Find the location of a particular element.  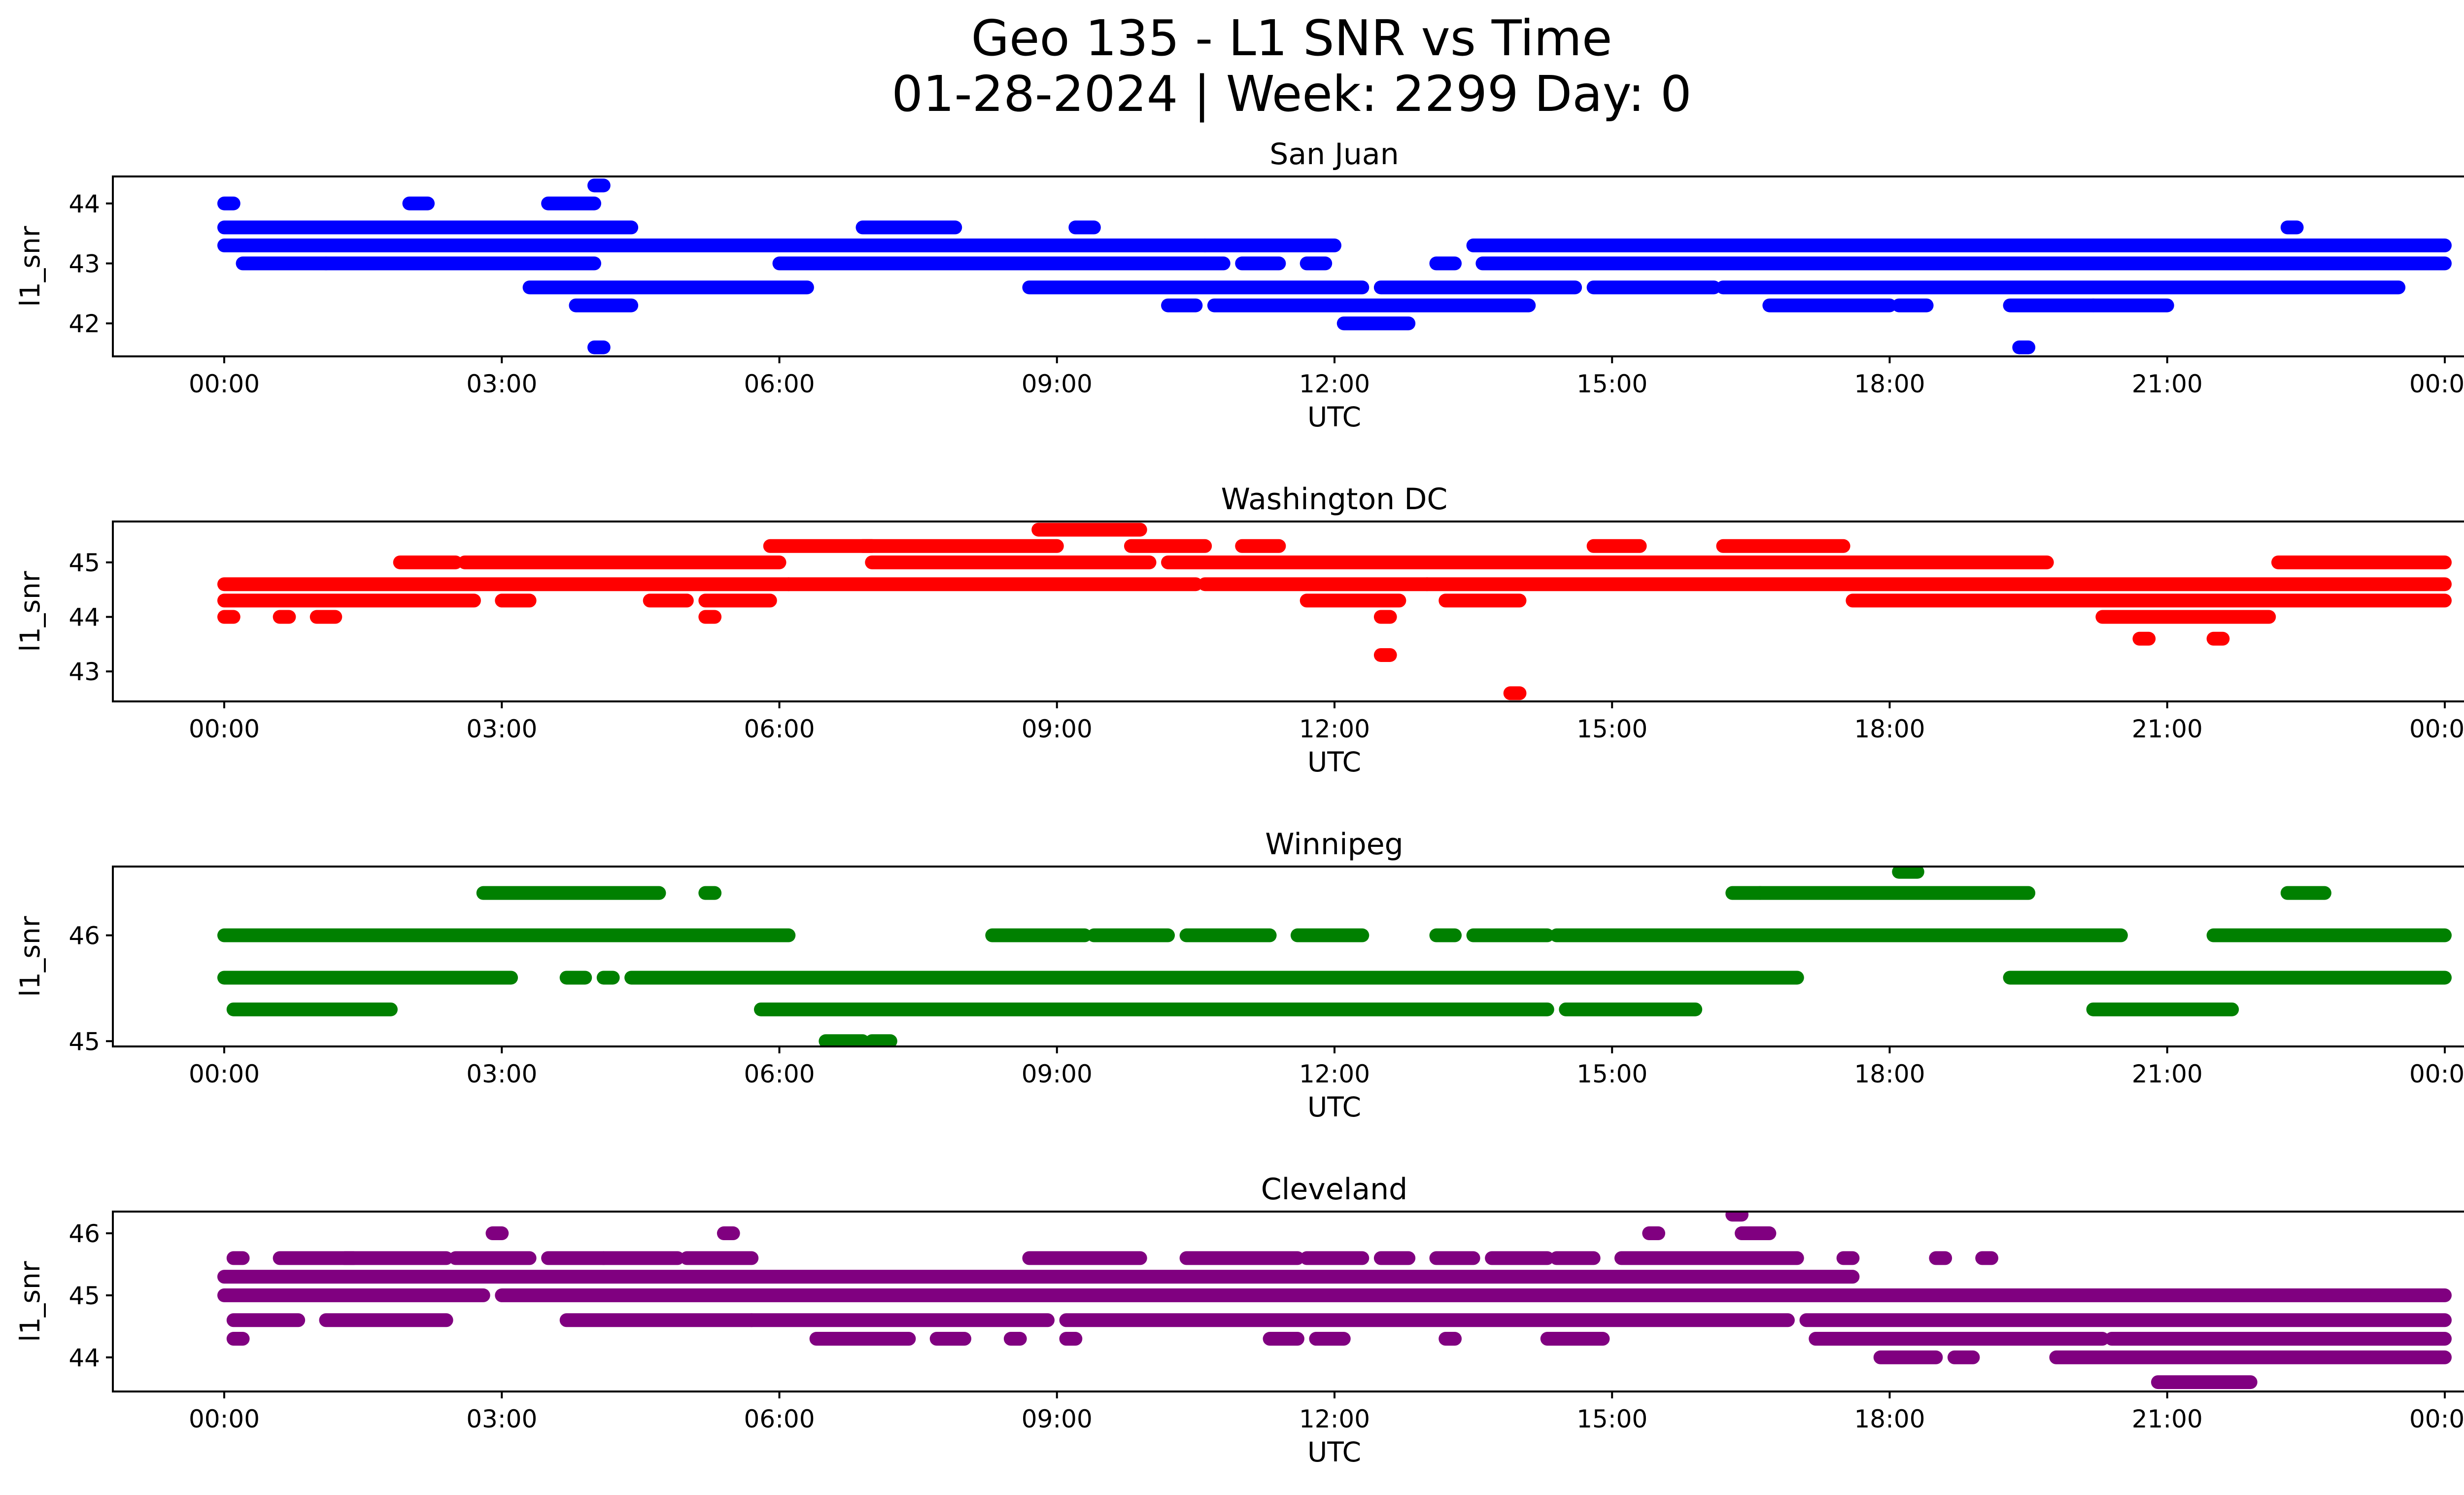

figure-title-line-2: 01-28-2024 | Week: 2299 Day: 0 is located at coordinates (1291, 94).